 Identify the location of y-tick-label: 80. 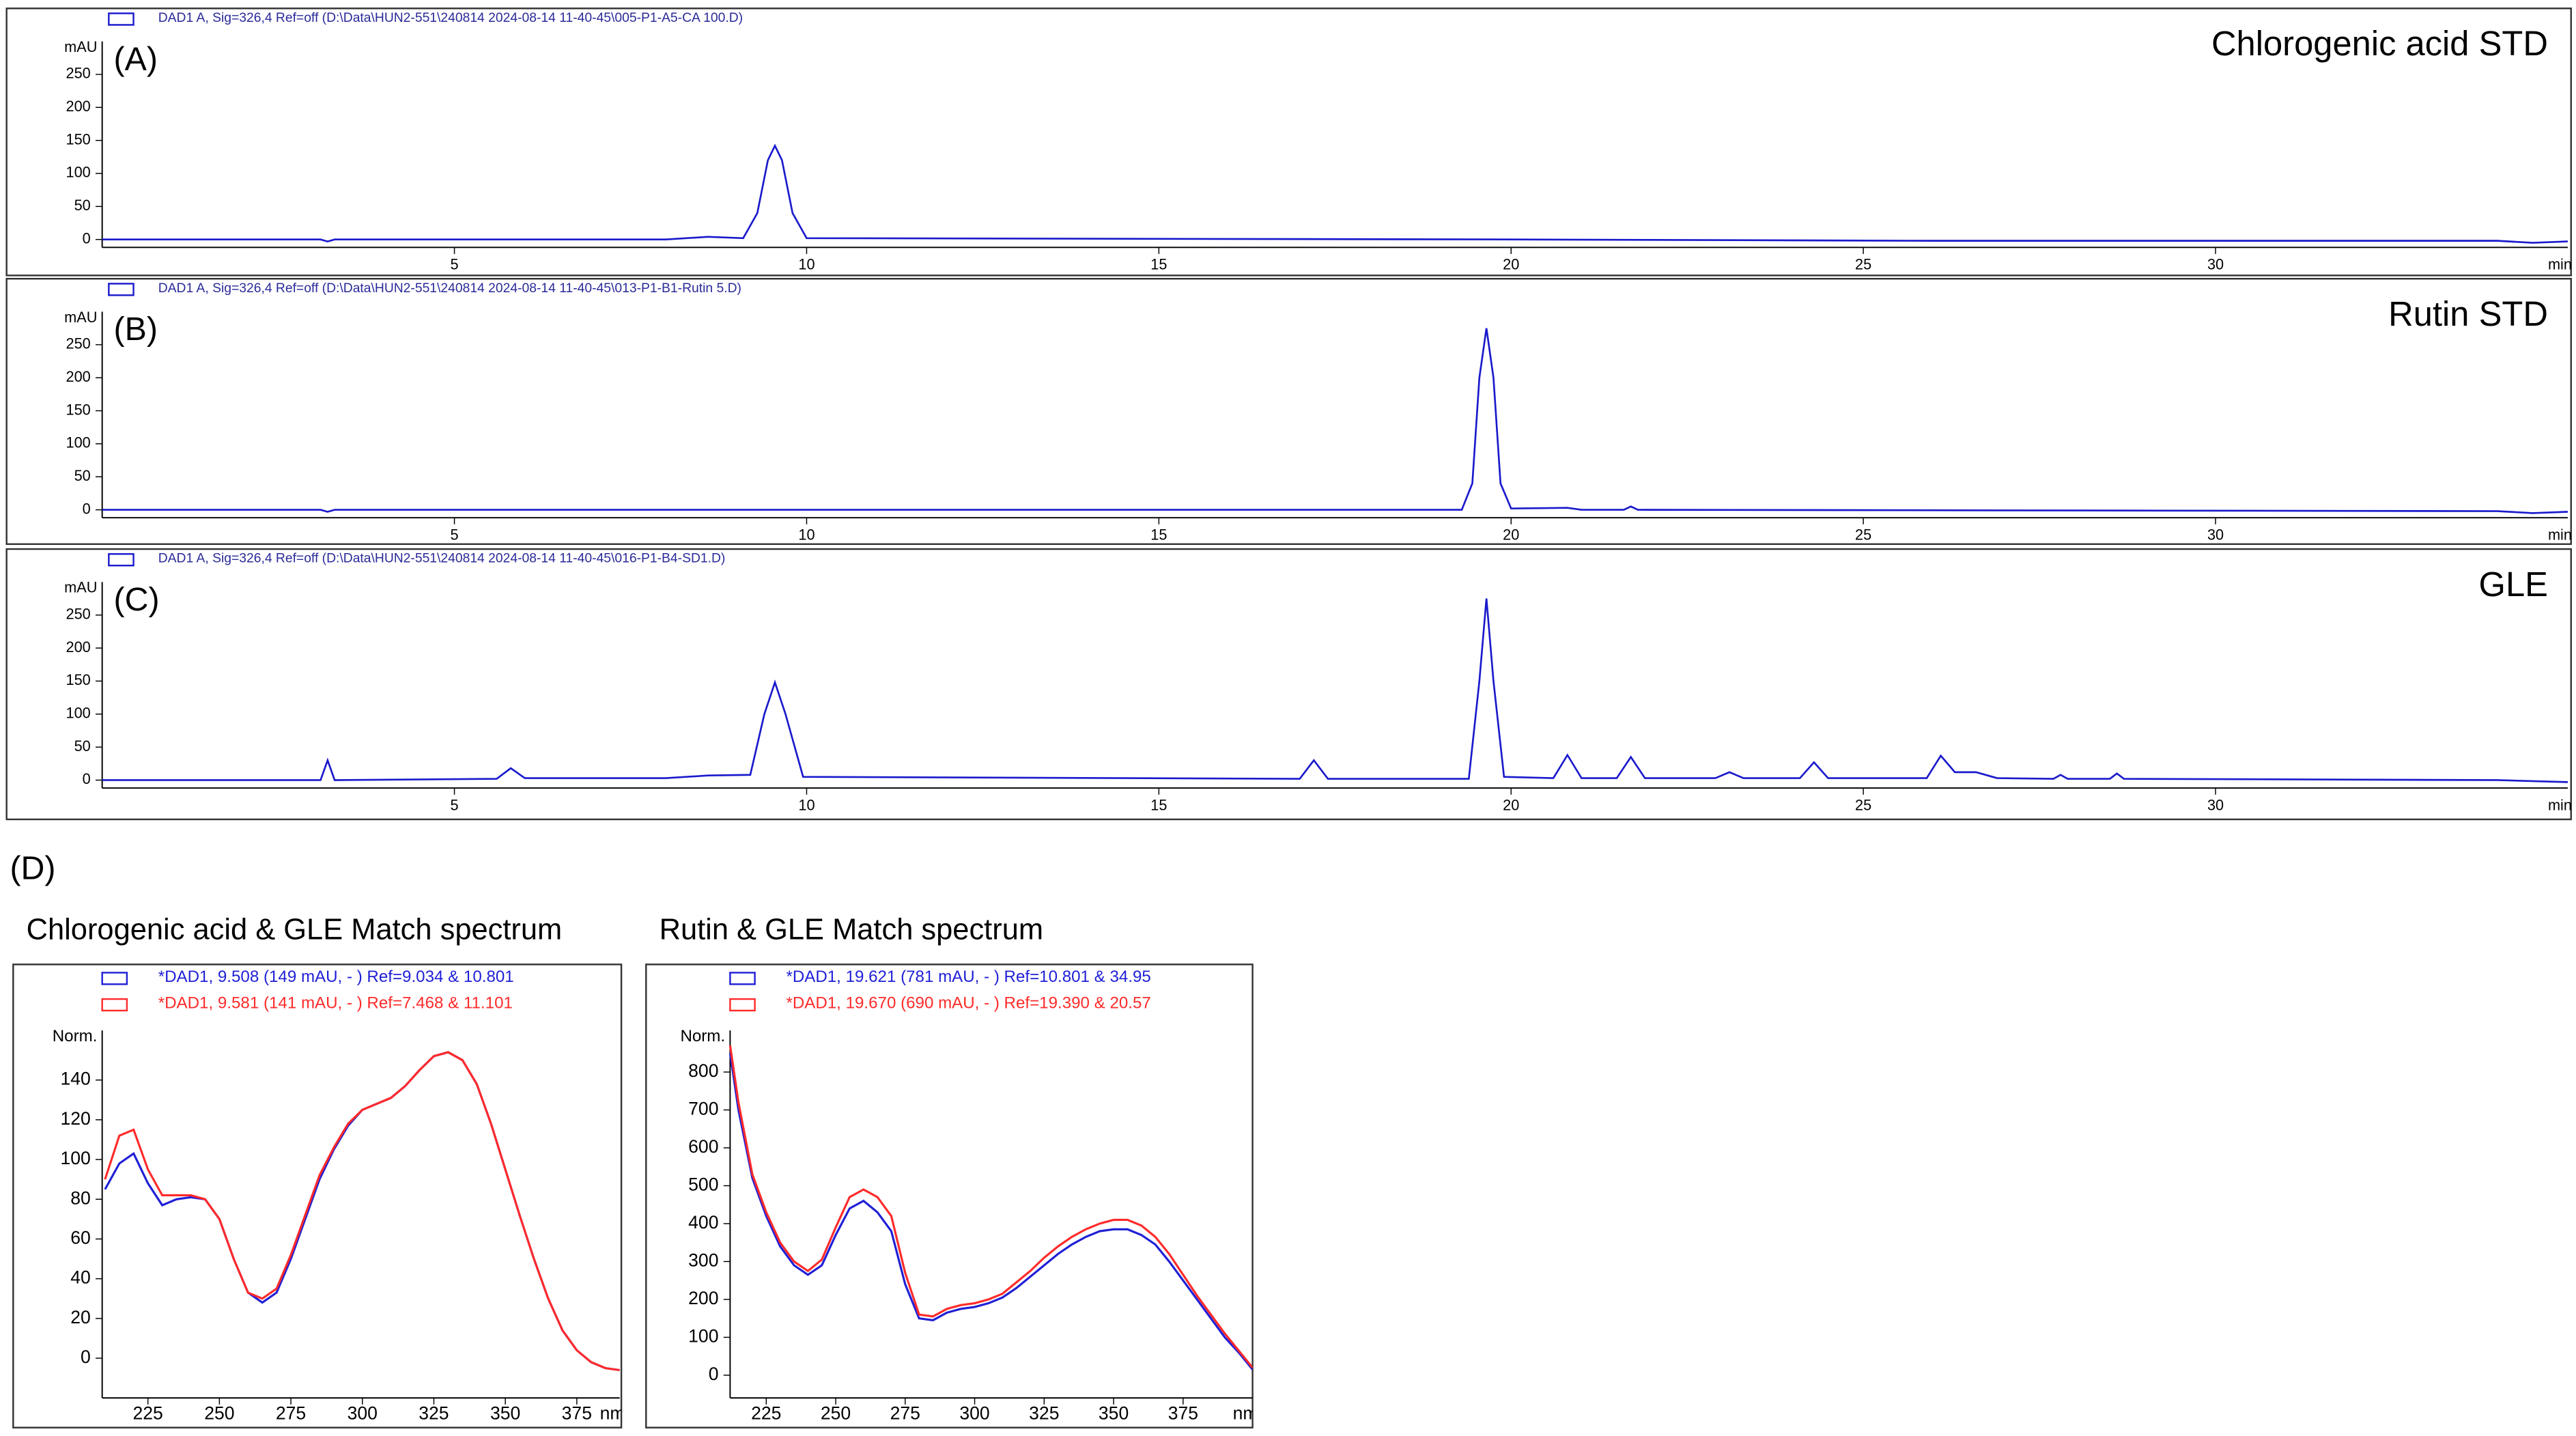
(80, 1197).